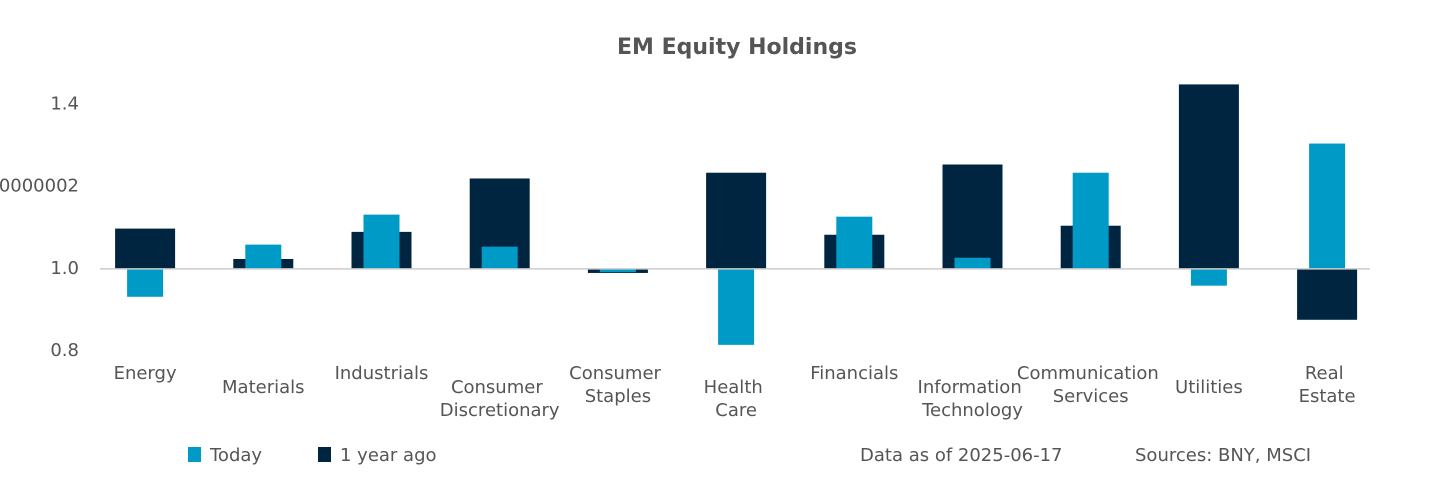  Describe the element at coordinates (388, 455) in the screenshot. I see `legend-label: 1 year ago` at that location.